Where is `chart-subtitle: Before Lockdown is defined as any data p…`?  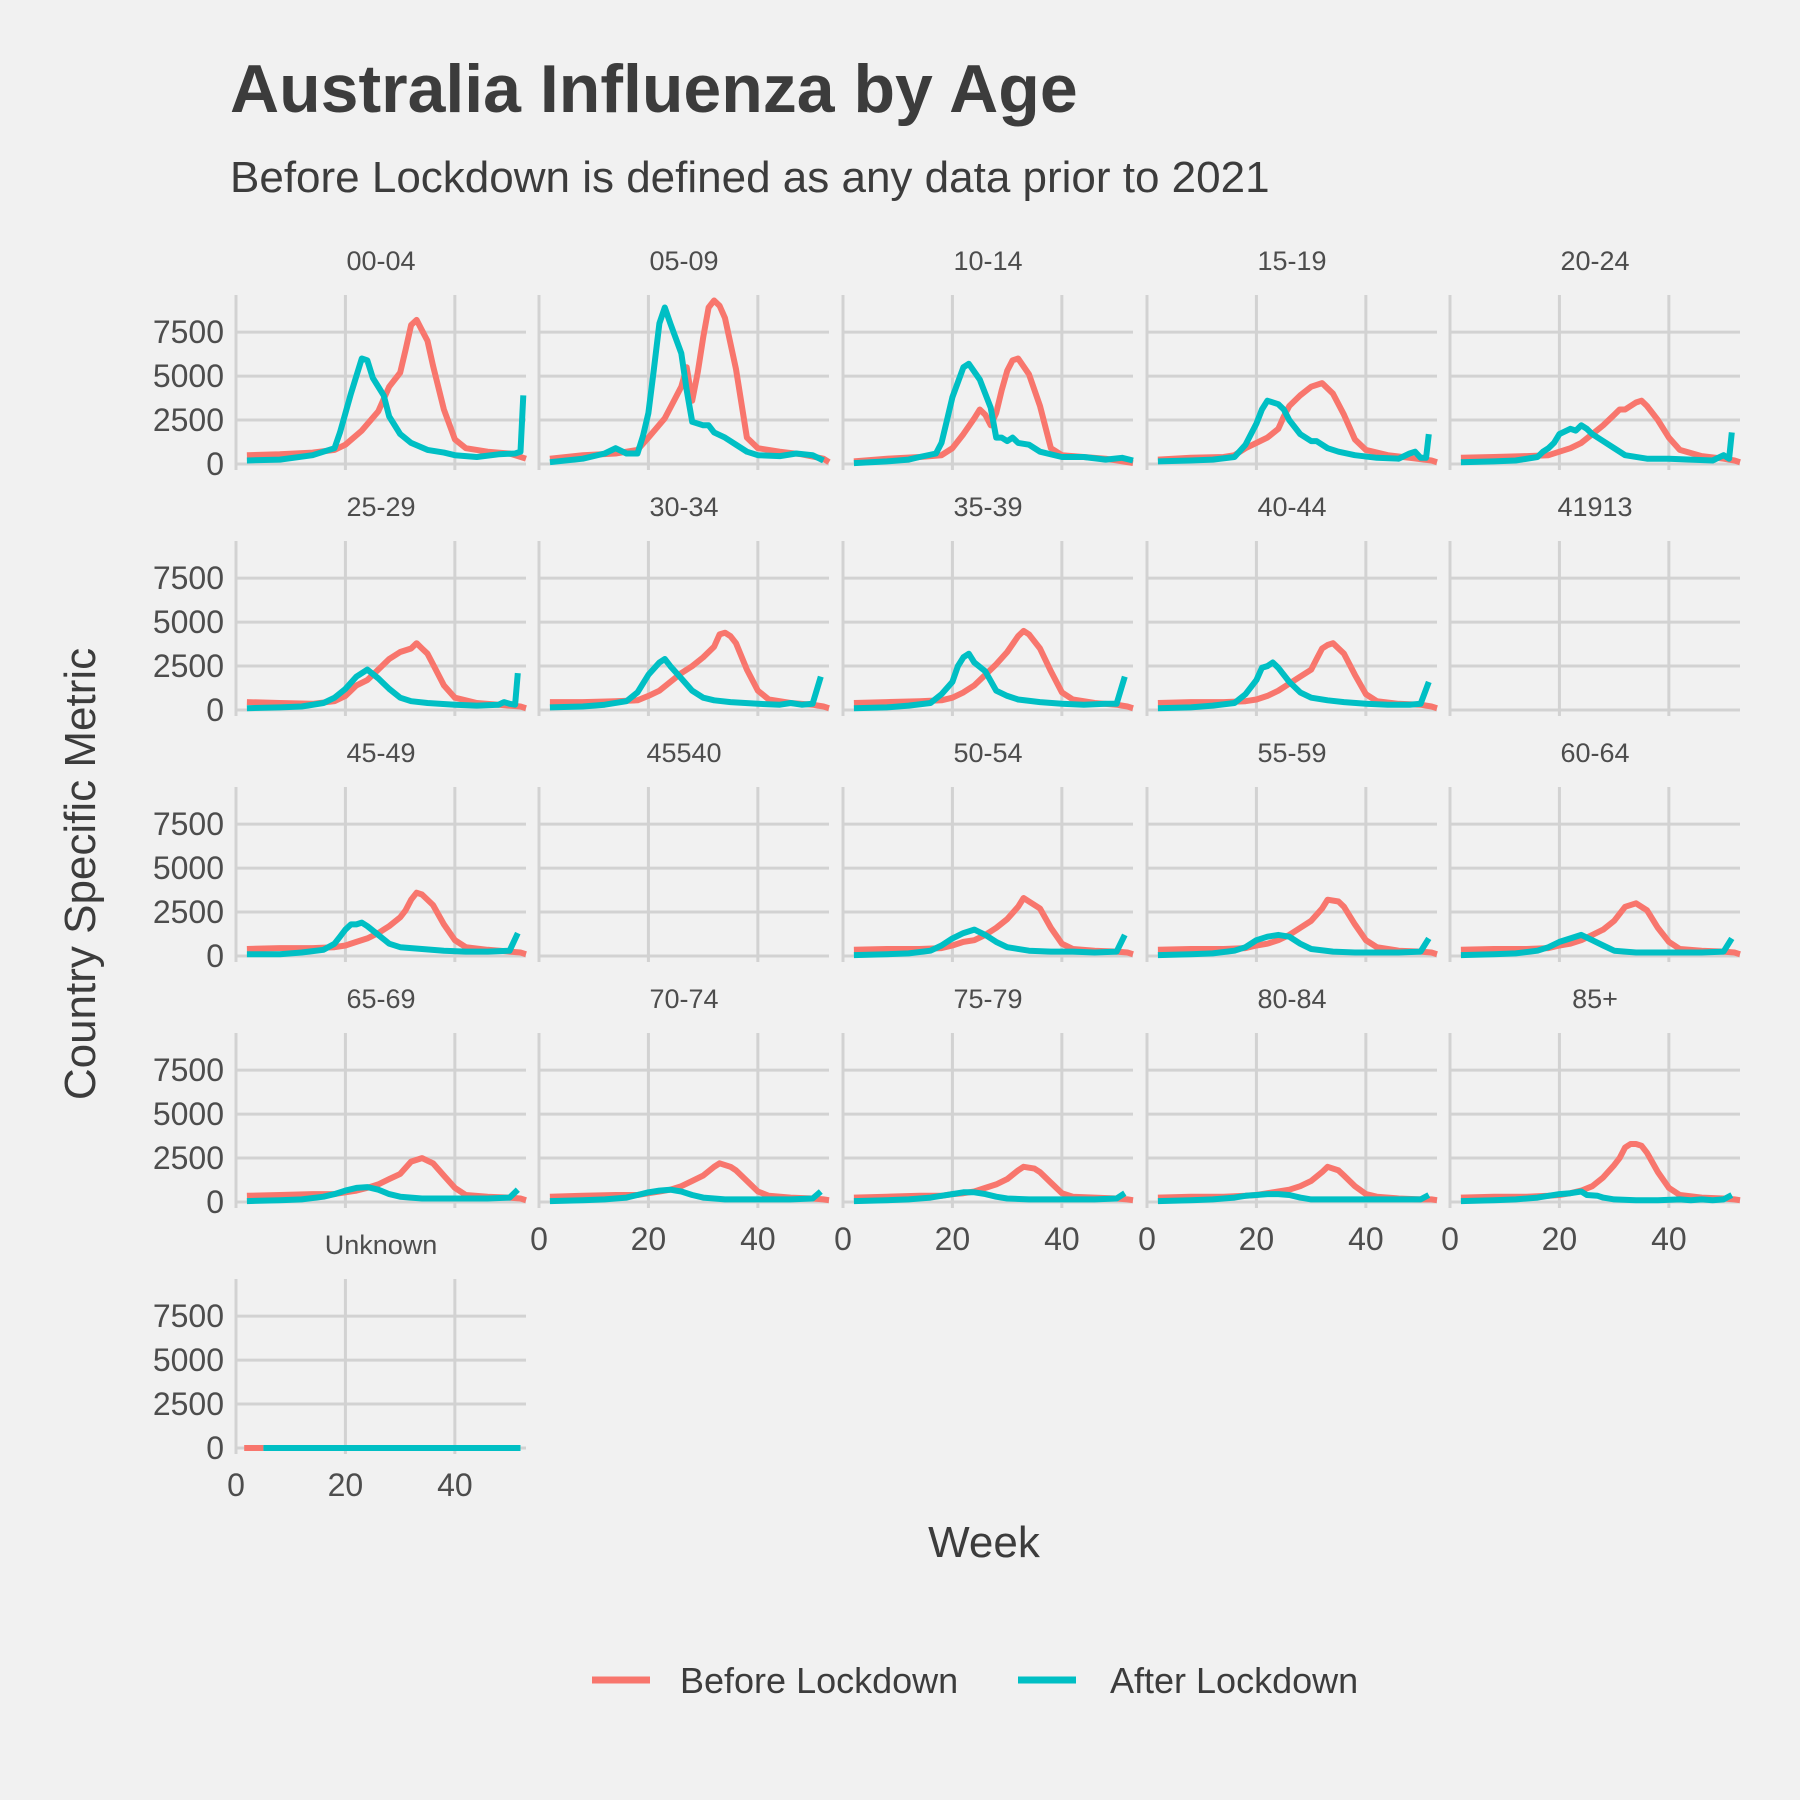 chart-subtitle: Before Lockdown is defined as any data p… is located at coordinates (750, 177).